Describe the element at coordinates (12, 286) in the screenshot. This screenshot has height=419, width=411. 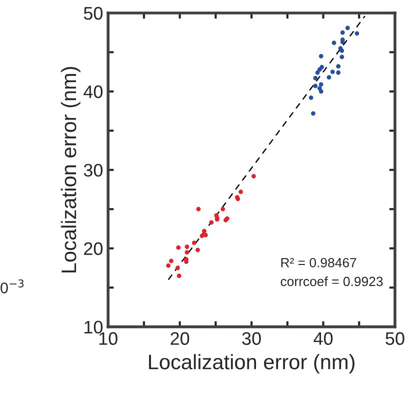
I see `text: 0$^{−3}$` at that location.